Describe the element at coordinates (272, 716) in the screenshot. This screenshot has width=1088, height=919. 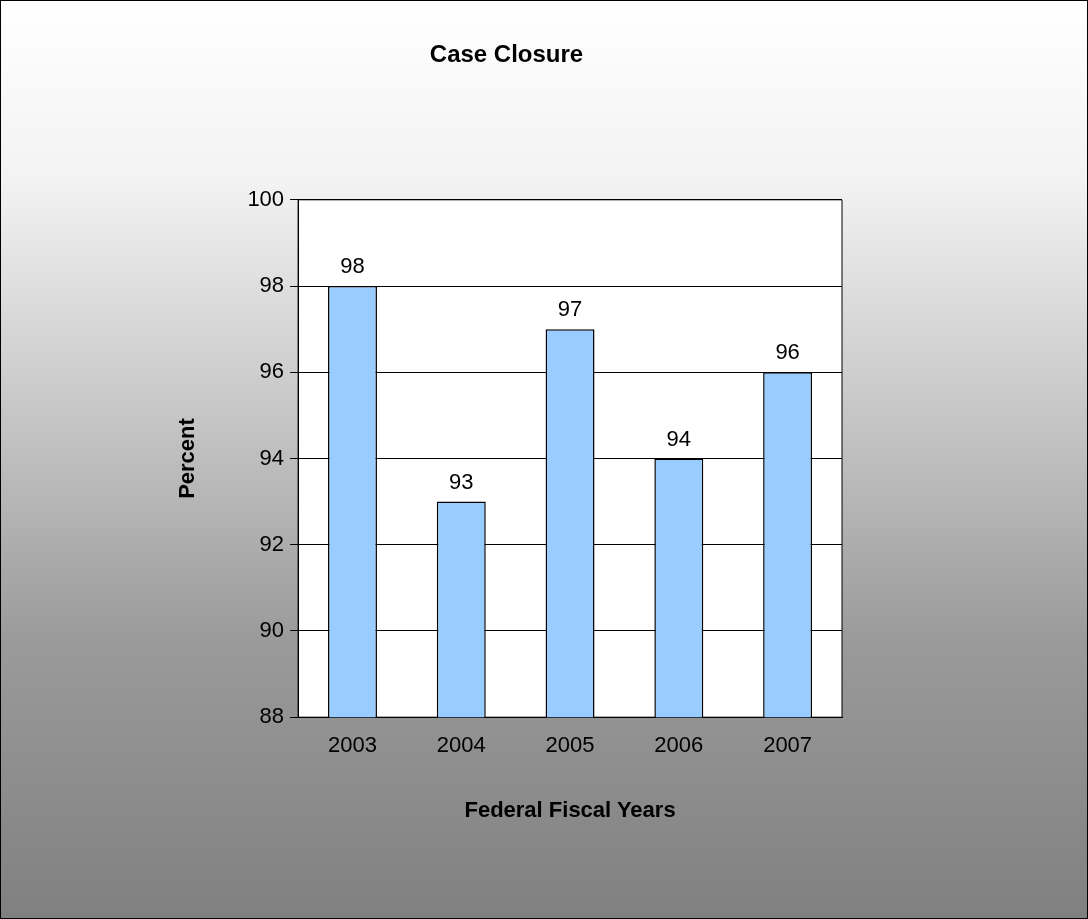
I see `y-tick-label: 88` at that location.